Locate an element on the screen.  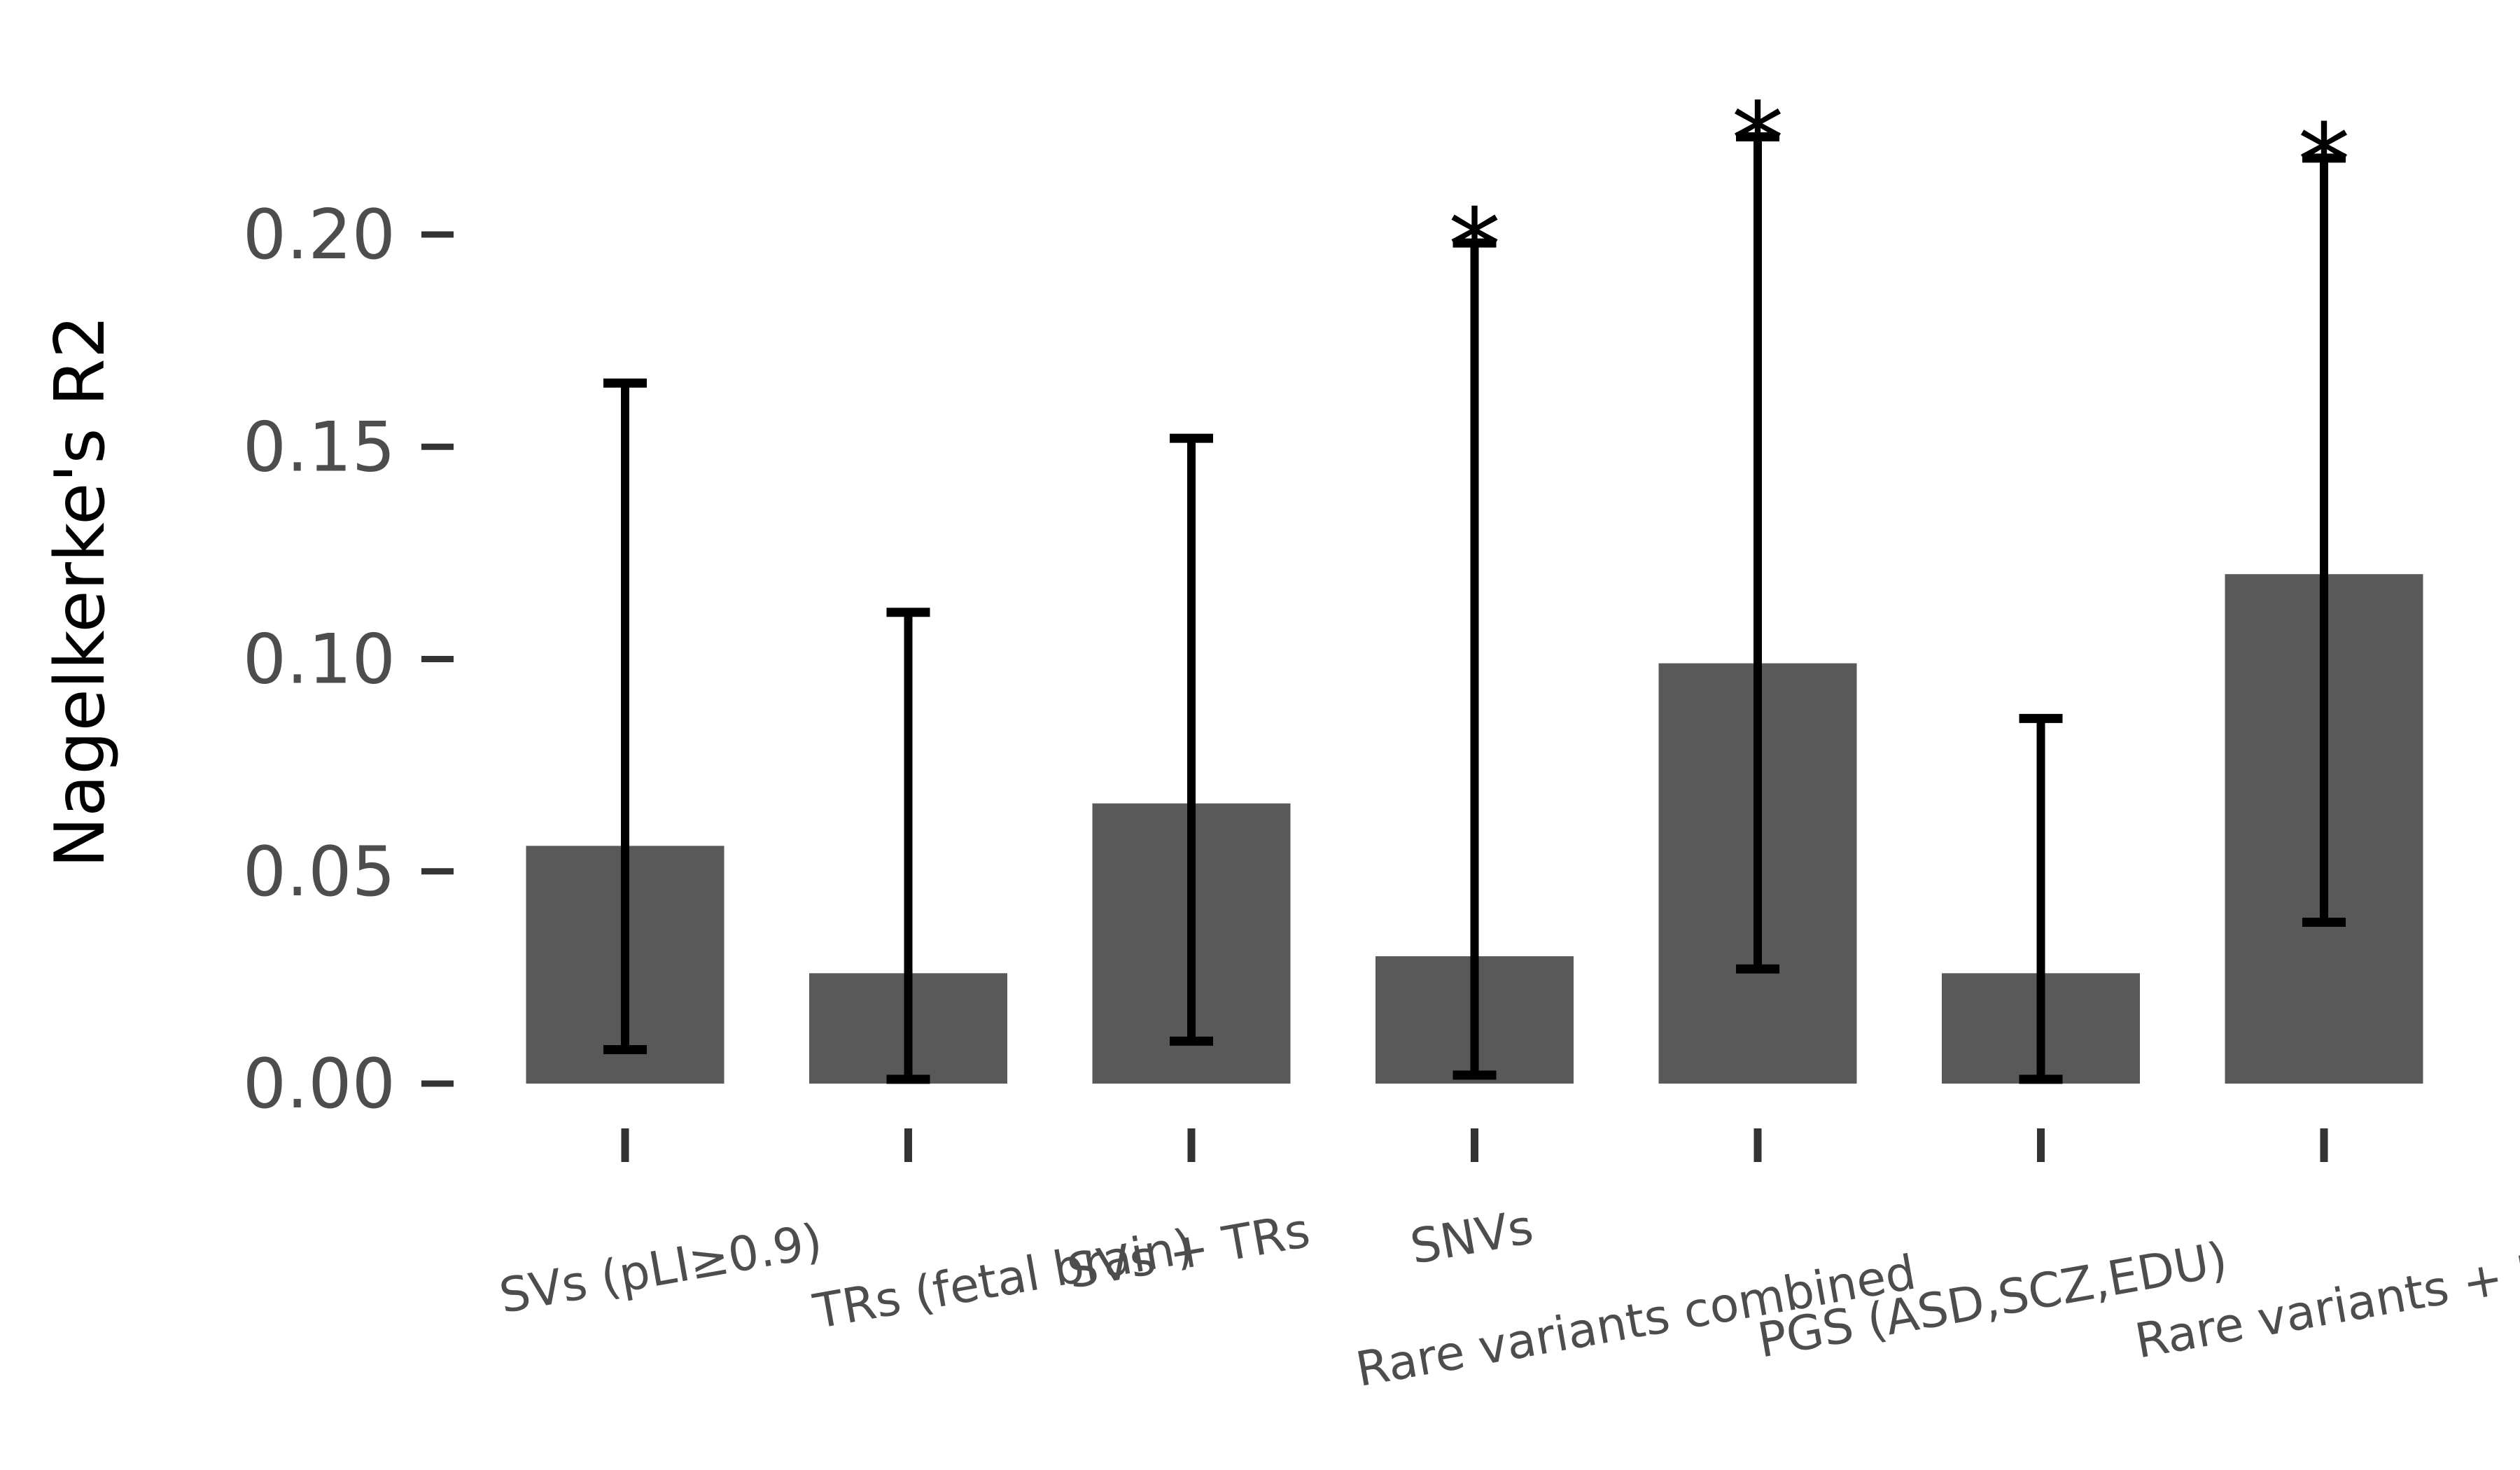
y-tick-label: 0.10 is located at coordinates (319, 660).